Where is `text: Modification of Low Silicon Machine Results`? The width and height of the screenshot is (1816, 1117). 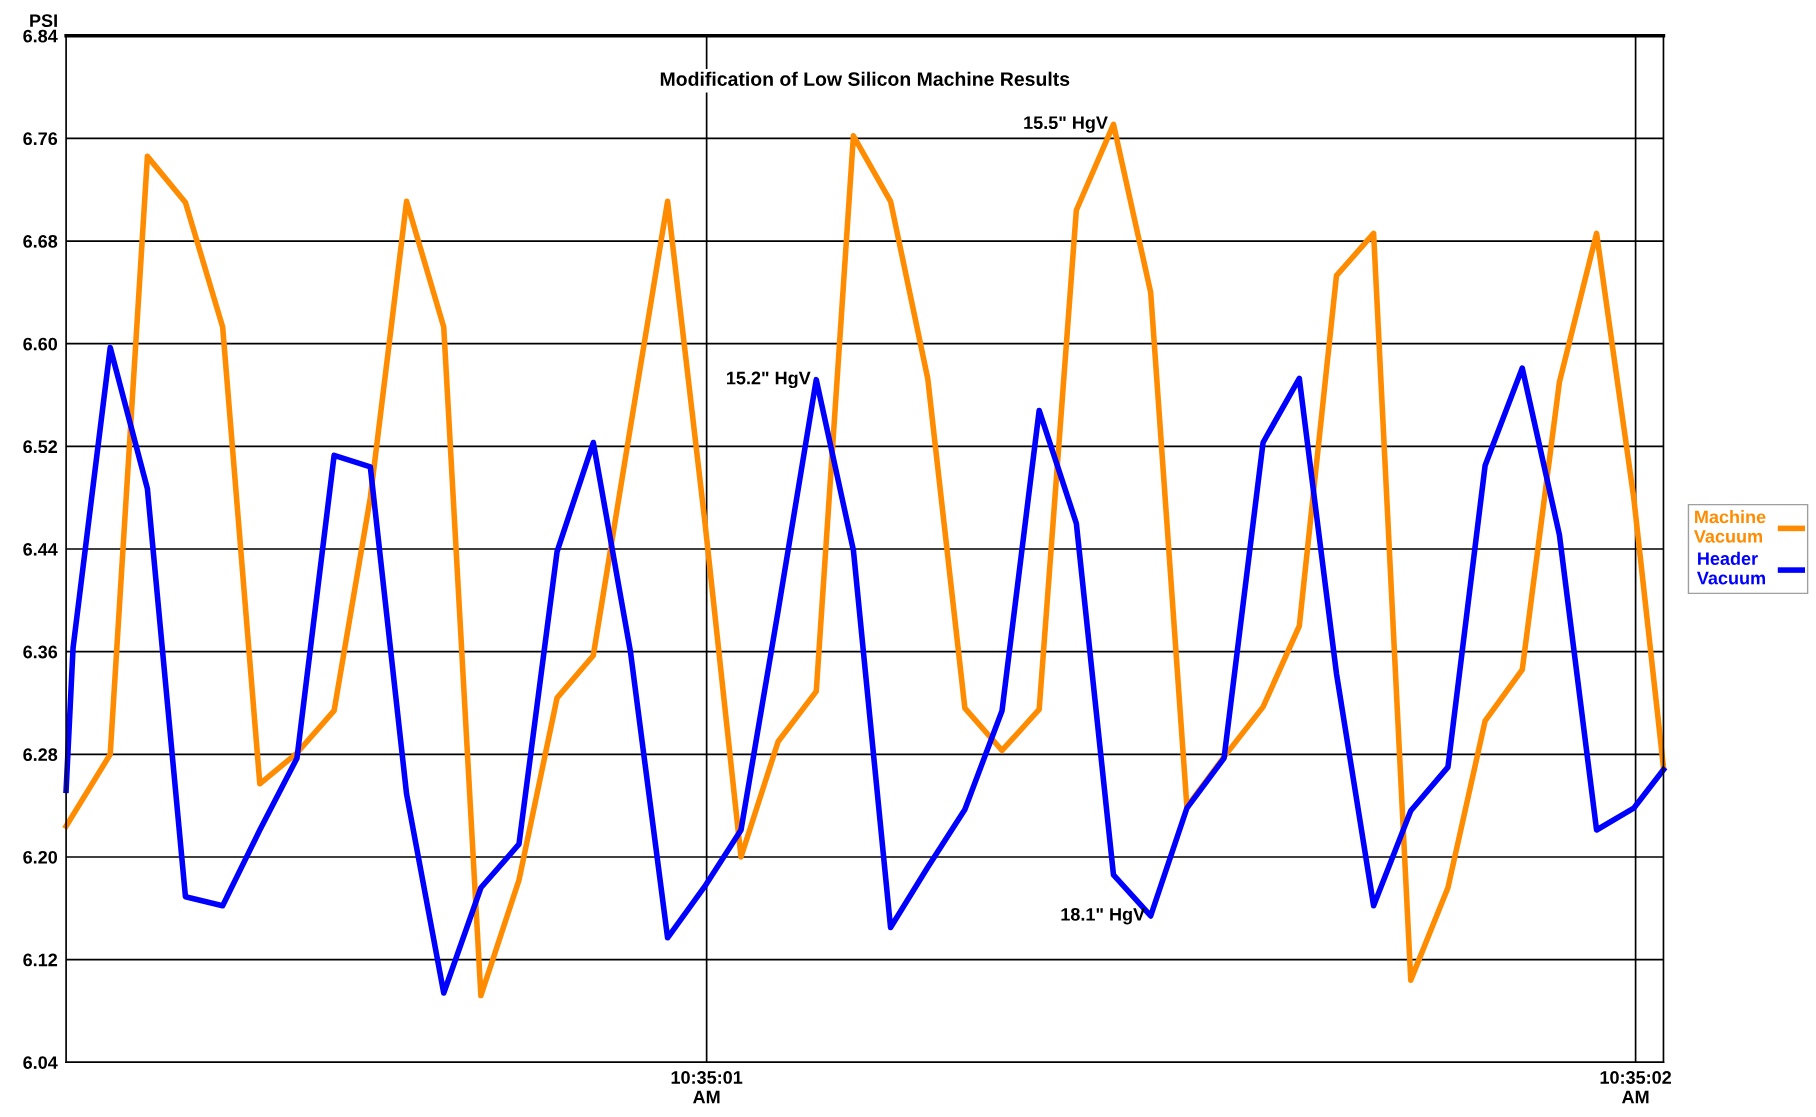
text: Modification of Low Silicon Machine Results is located at coordinates (865, 78).